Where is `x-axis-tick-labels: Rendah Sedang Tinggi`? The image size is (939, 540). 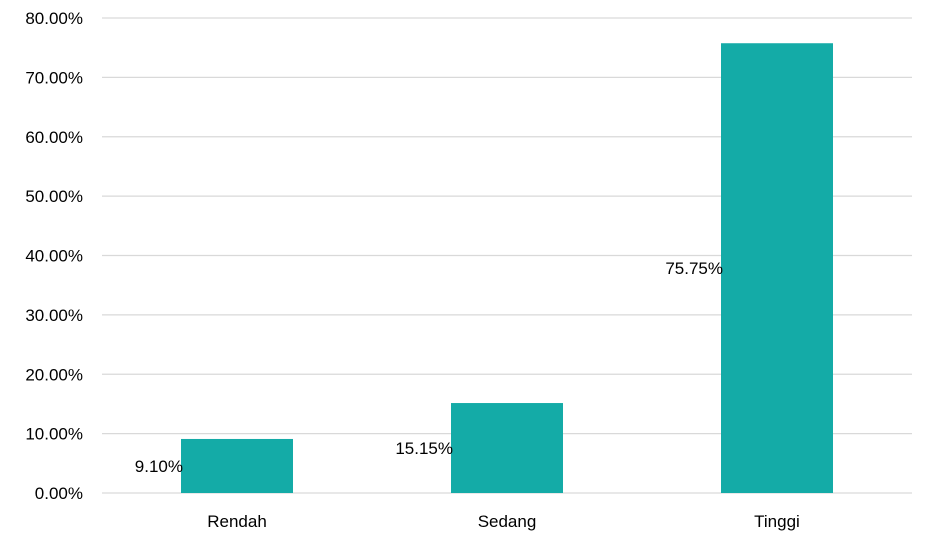
x-axis-tick-labels: Rendah Sedang Tinggi is located at coordinates (503, 521).